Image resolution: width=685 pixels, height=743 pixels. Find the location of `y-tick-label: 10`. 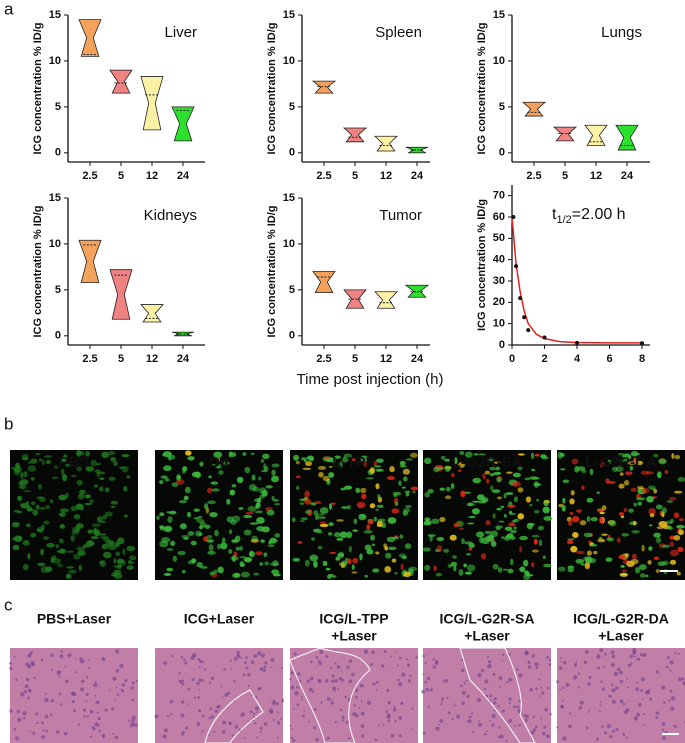

y-tick-label: 10 is located at coordinates (55, 61).